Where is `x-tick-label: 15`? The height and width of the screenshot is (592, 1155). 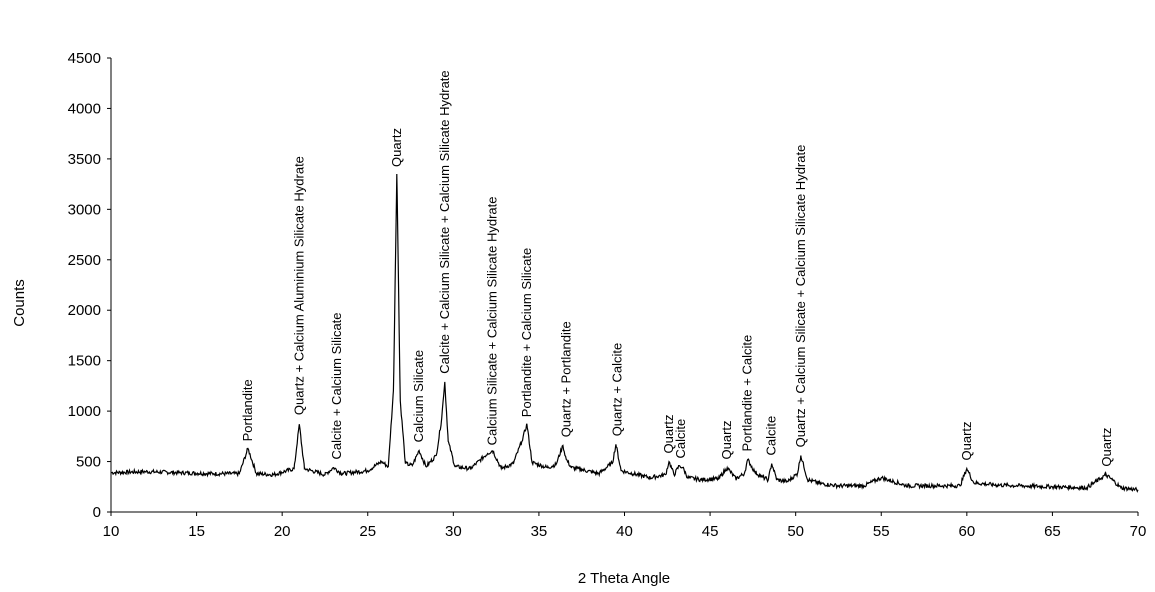
x-tick-label: 15 is located at coordinates (196, 531).